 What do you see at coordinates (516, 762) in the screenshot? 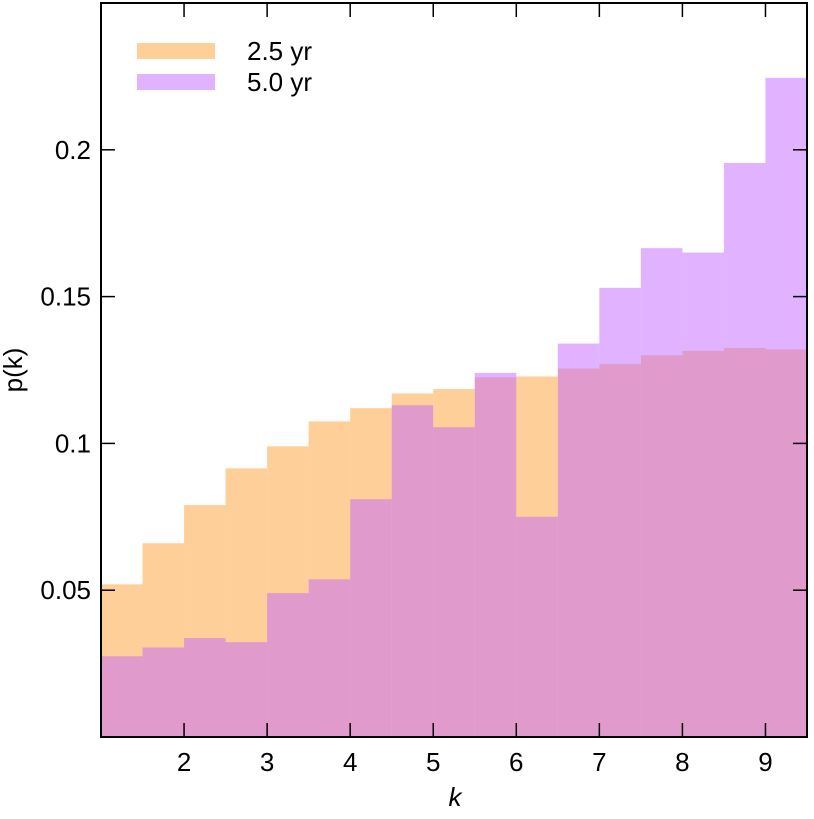
I see `x-tick-label: 6` at bounding box center [516, 762].